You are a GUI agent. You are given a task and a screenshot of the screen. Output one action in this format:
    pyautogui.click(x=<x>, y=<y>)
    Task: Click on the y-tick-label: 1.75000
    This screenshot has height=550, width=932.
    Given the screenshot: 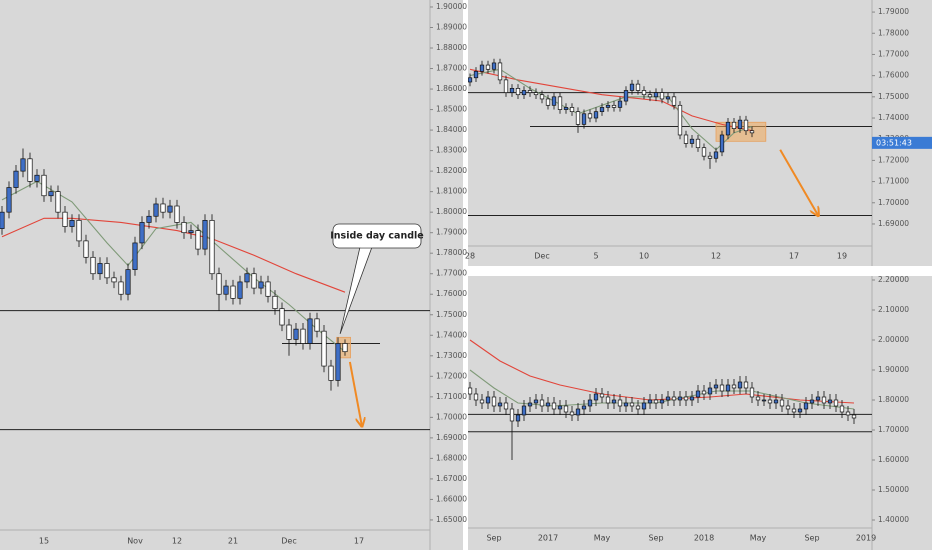 What is the action you would take?
    pyautogui.click(x=451, y=314)
    